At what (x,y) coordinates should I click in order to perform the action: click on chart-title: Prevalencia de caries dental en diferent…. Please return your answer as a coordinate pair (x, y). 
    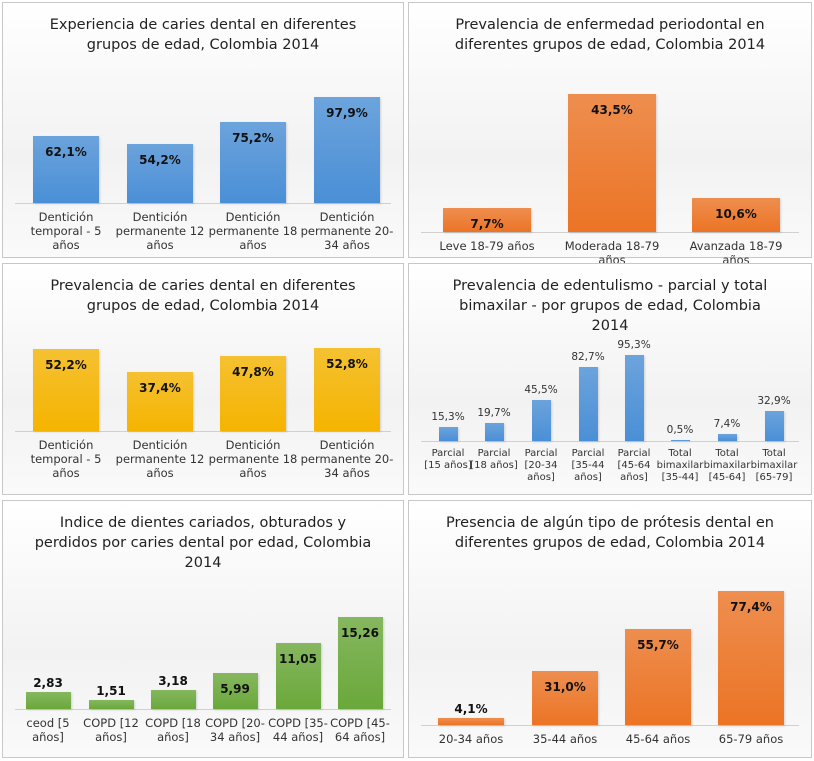
    Looking at the image, I should click on (203, 296).